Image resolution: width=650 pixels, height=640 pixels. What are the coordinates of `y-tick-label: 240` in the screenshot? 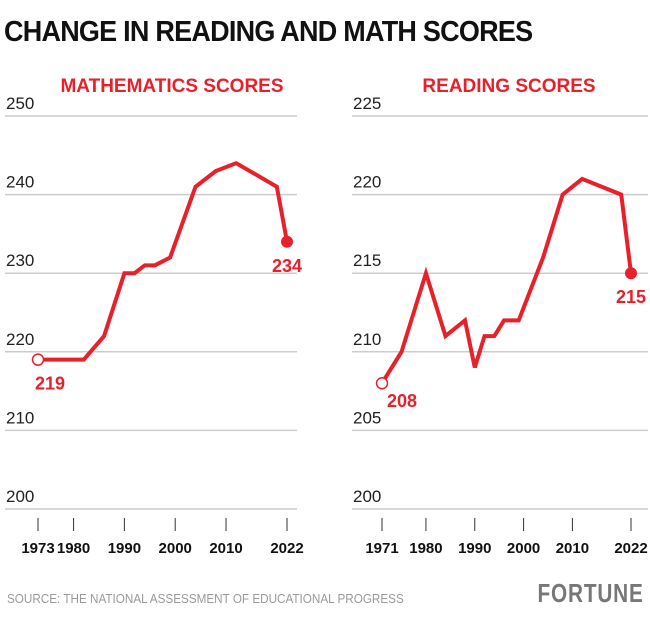 It's located at (20, 182).